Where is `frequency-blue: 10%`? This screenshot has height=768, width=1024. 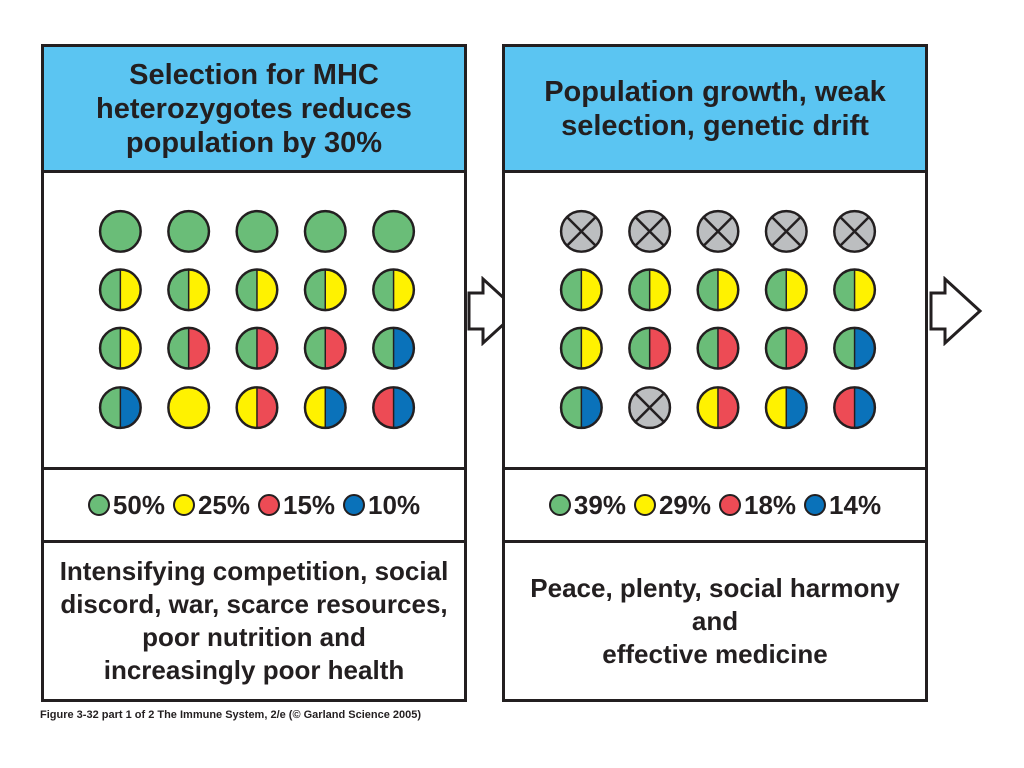 frequency-blue: 10% is located at coordinates (381, 505).